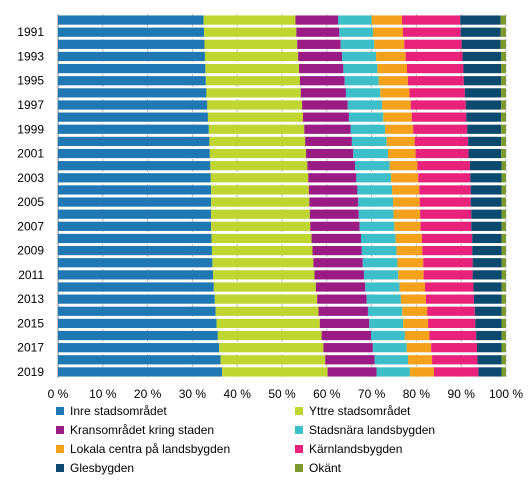 The width and height of the screenshot is (532, 485). Describe the element at coordinates (299, 430) in the screenshot. I see `legend-swatch` at that location.